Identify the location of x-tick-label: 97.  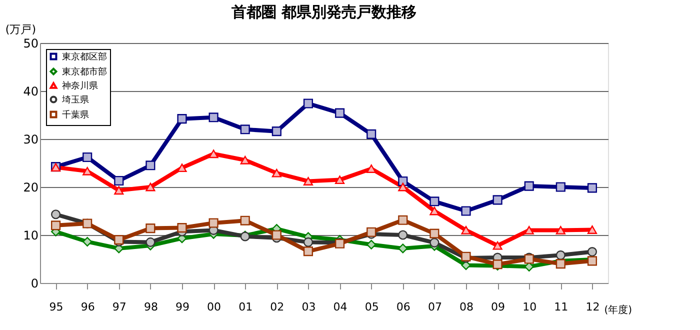
(119, 307).